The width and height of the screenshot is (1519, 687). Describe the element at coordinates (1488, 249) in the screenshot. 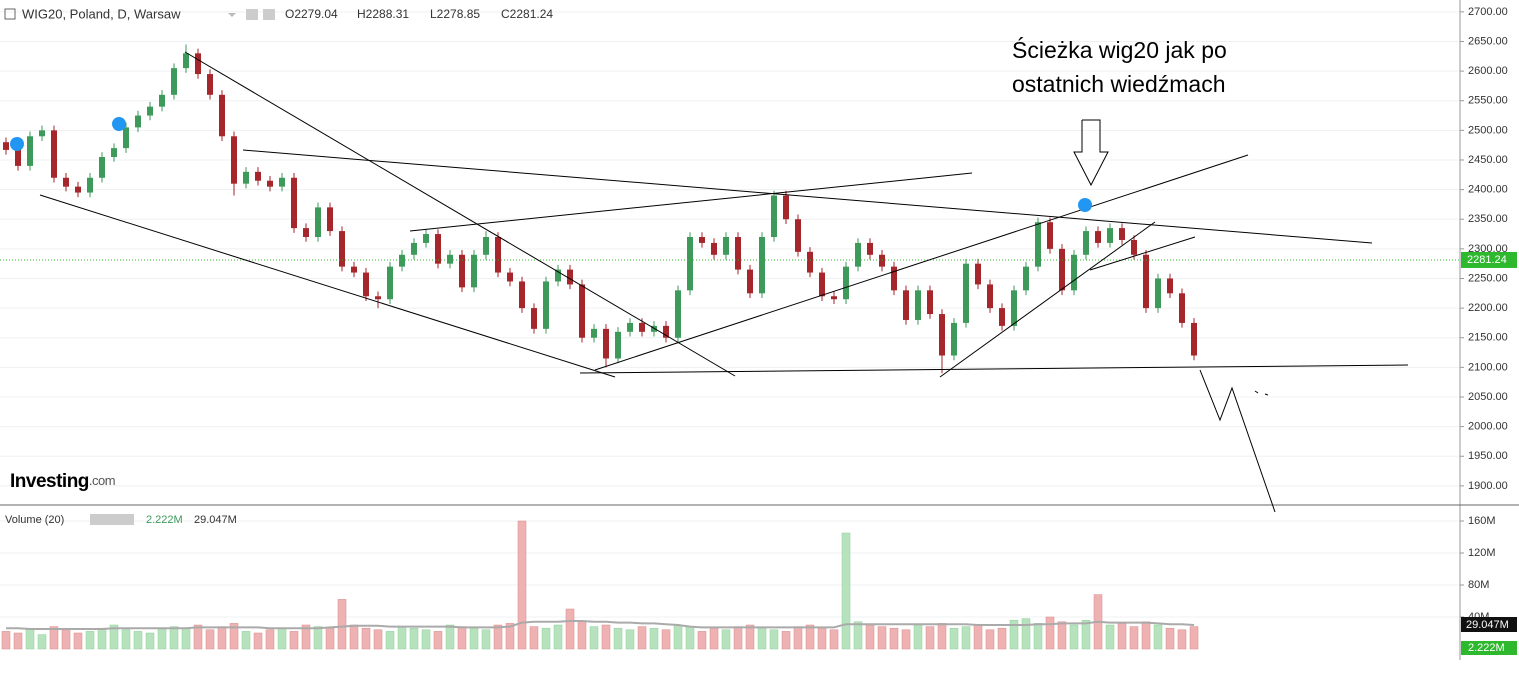

I see `y-tick-label: 2300.00` at that location.